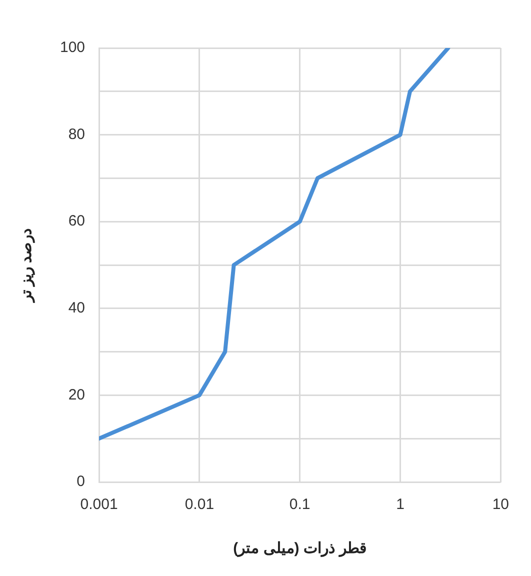 This screenshot has height=576, width=531. What do you see at coordinates (99, 505) in the screenshot?
I see `x-tick-label: 0.001` at bounding box center [99, 505].